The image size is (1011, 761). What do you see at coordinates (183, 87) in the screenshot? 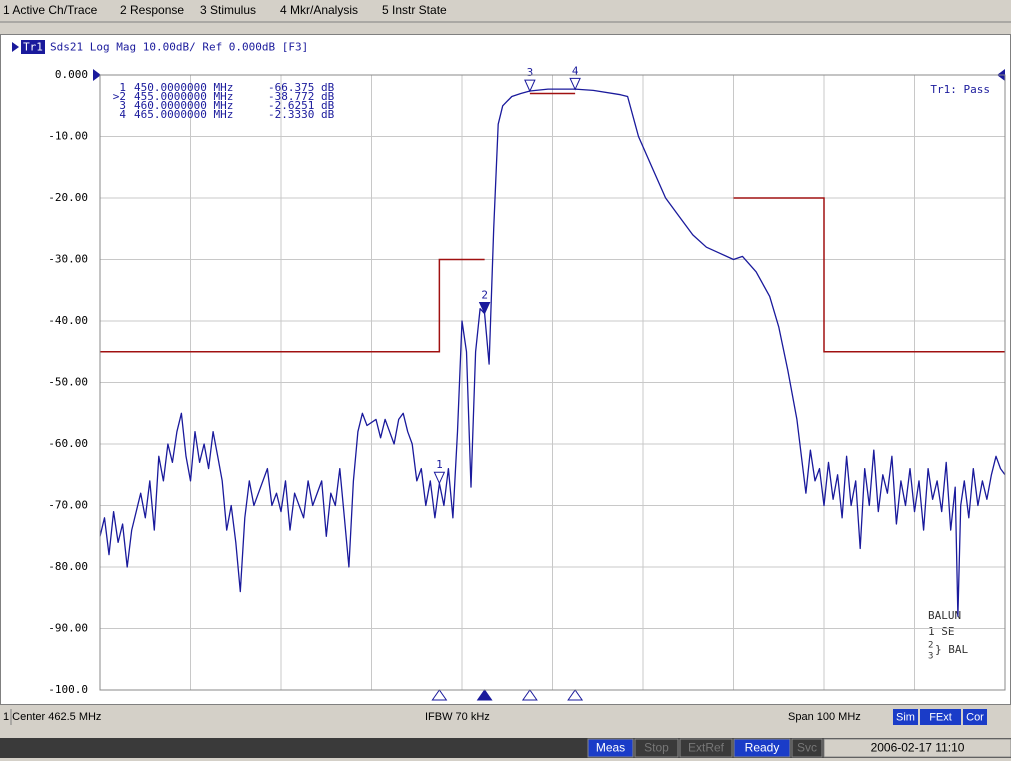
I see `marker-table-freq: 450.0000000 MHz` at bounding box center [183, 87].